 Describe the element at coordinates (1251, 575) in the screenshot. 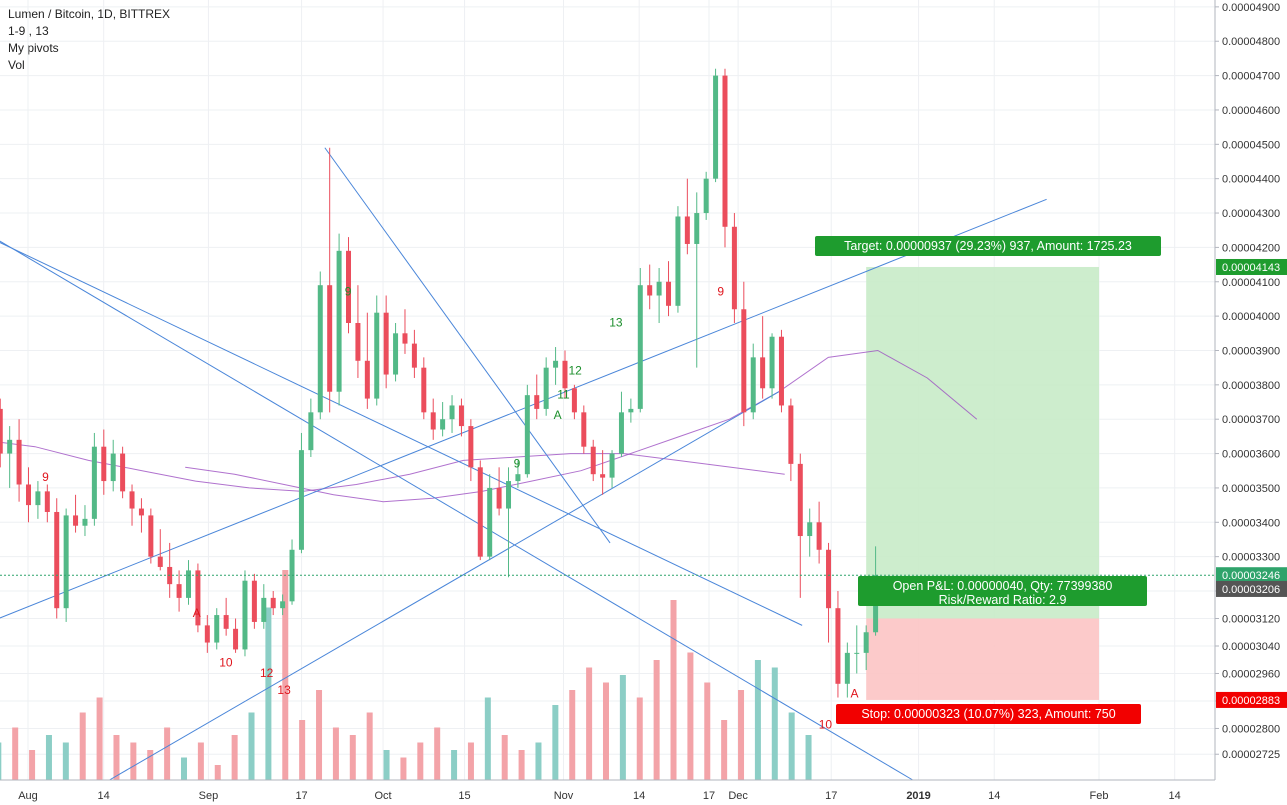

I see `last-price-tag-box` at that location.